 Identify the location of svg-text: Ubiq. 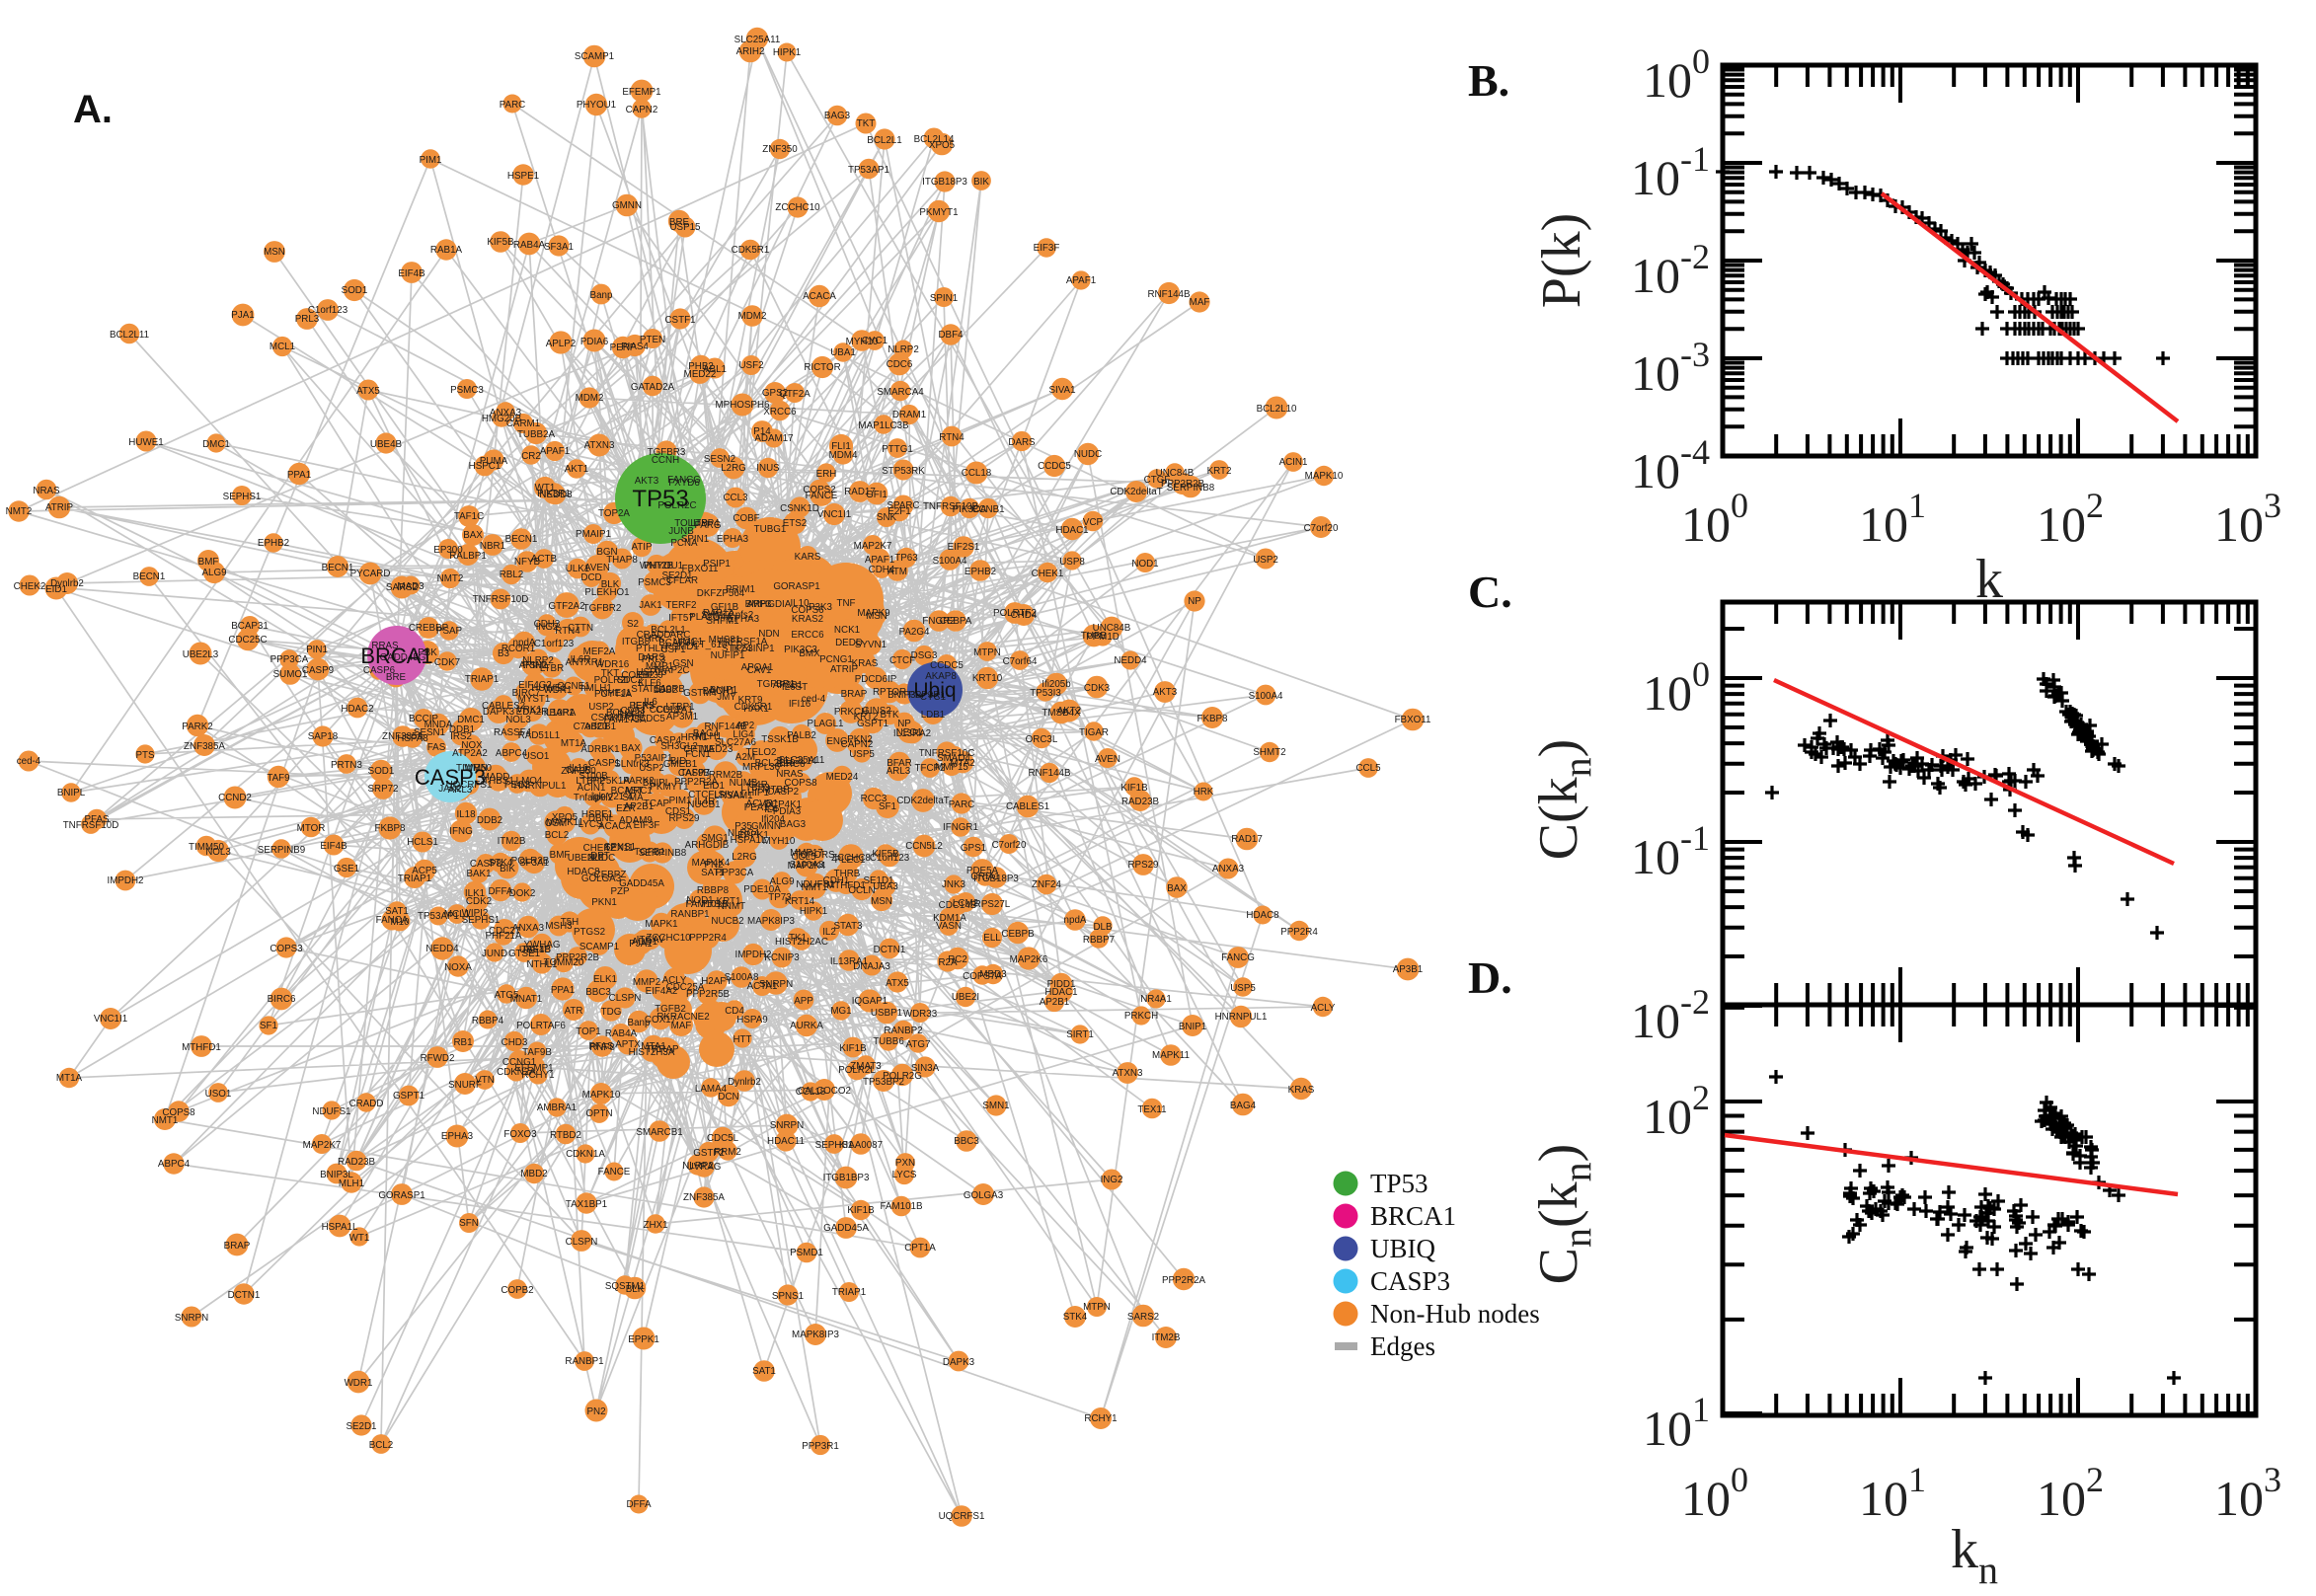
(935, 690).